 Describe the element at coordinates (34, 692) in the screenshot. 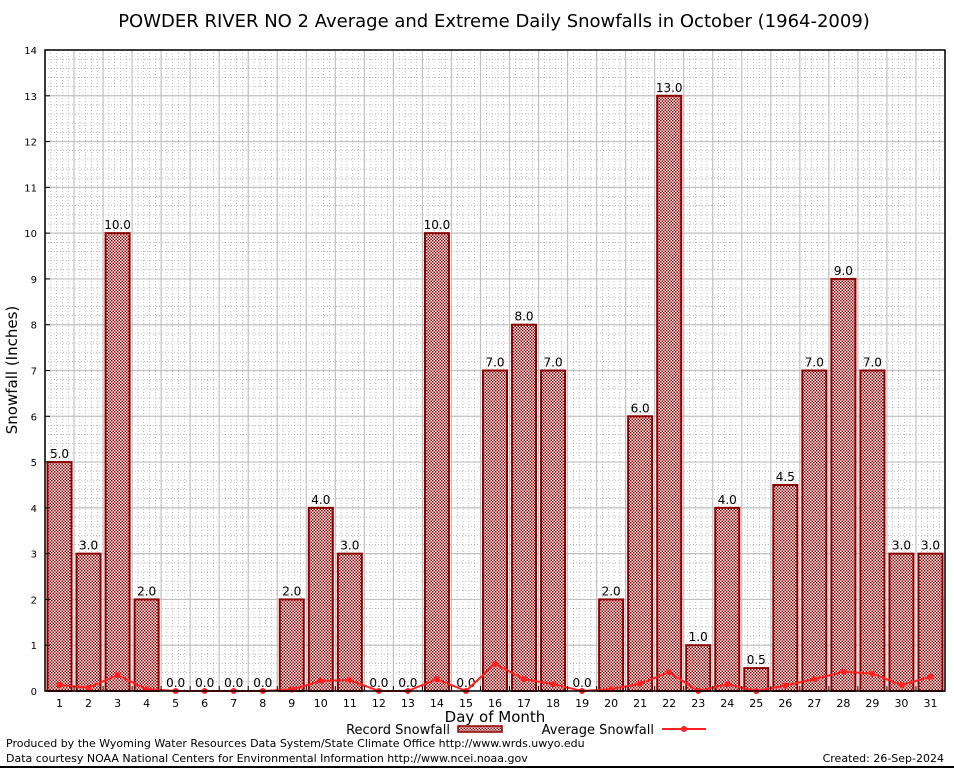

I see `y-tick-label: 0` at that location.